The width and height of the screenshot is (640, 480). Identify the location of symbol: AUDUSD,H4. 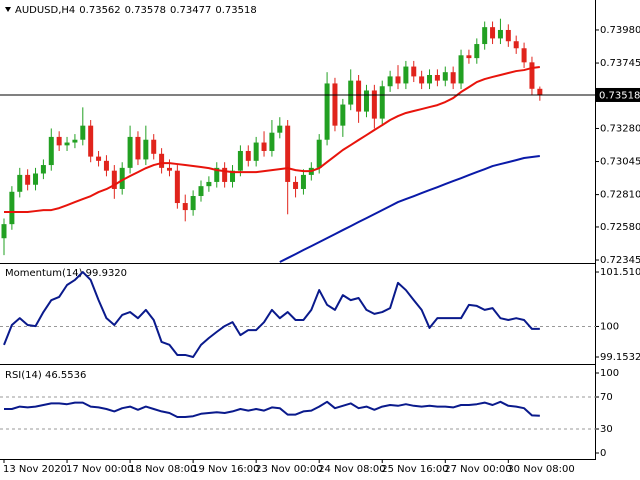
(45, 10).